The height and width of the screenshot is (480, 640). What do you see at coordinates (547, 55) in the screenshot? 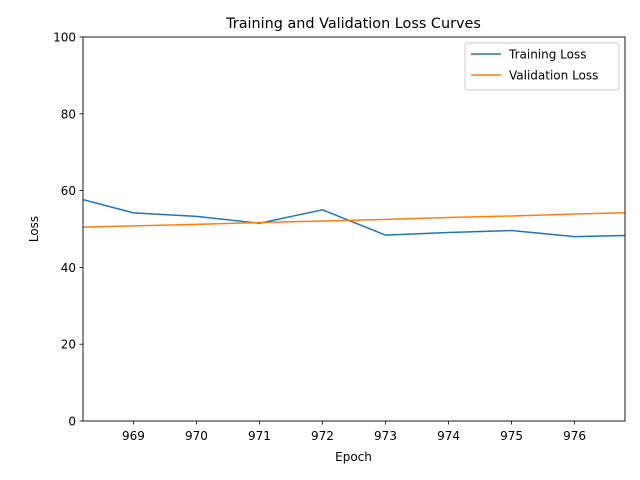
I see `legend-label-training-loss: Training Loss` at bounding box center [547, 55].